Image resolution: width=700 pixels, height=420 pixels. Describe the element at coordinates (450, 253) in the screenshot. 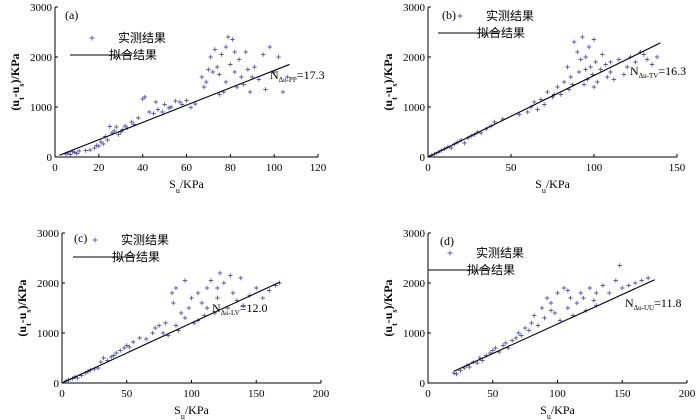

I see `legend-marker-points` at that location.